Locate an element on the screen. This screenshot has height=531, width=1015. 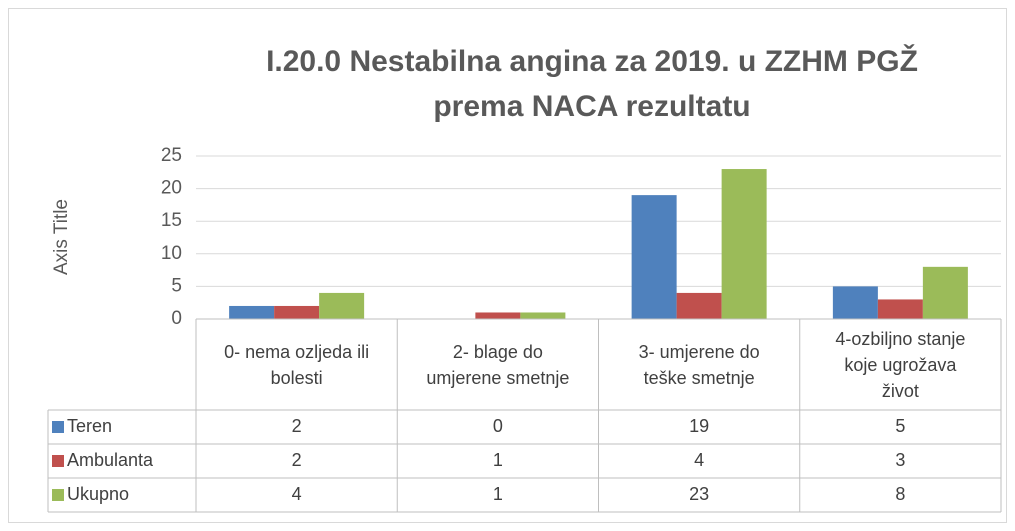
table-value: 8 is located at coordinates (900, 494).